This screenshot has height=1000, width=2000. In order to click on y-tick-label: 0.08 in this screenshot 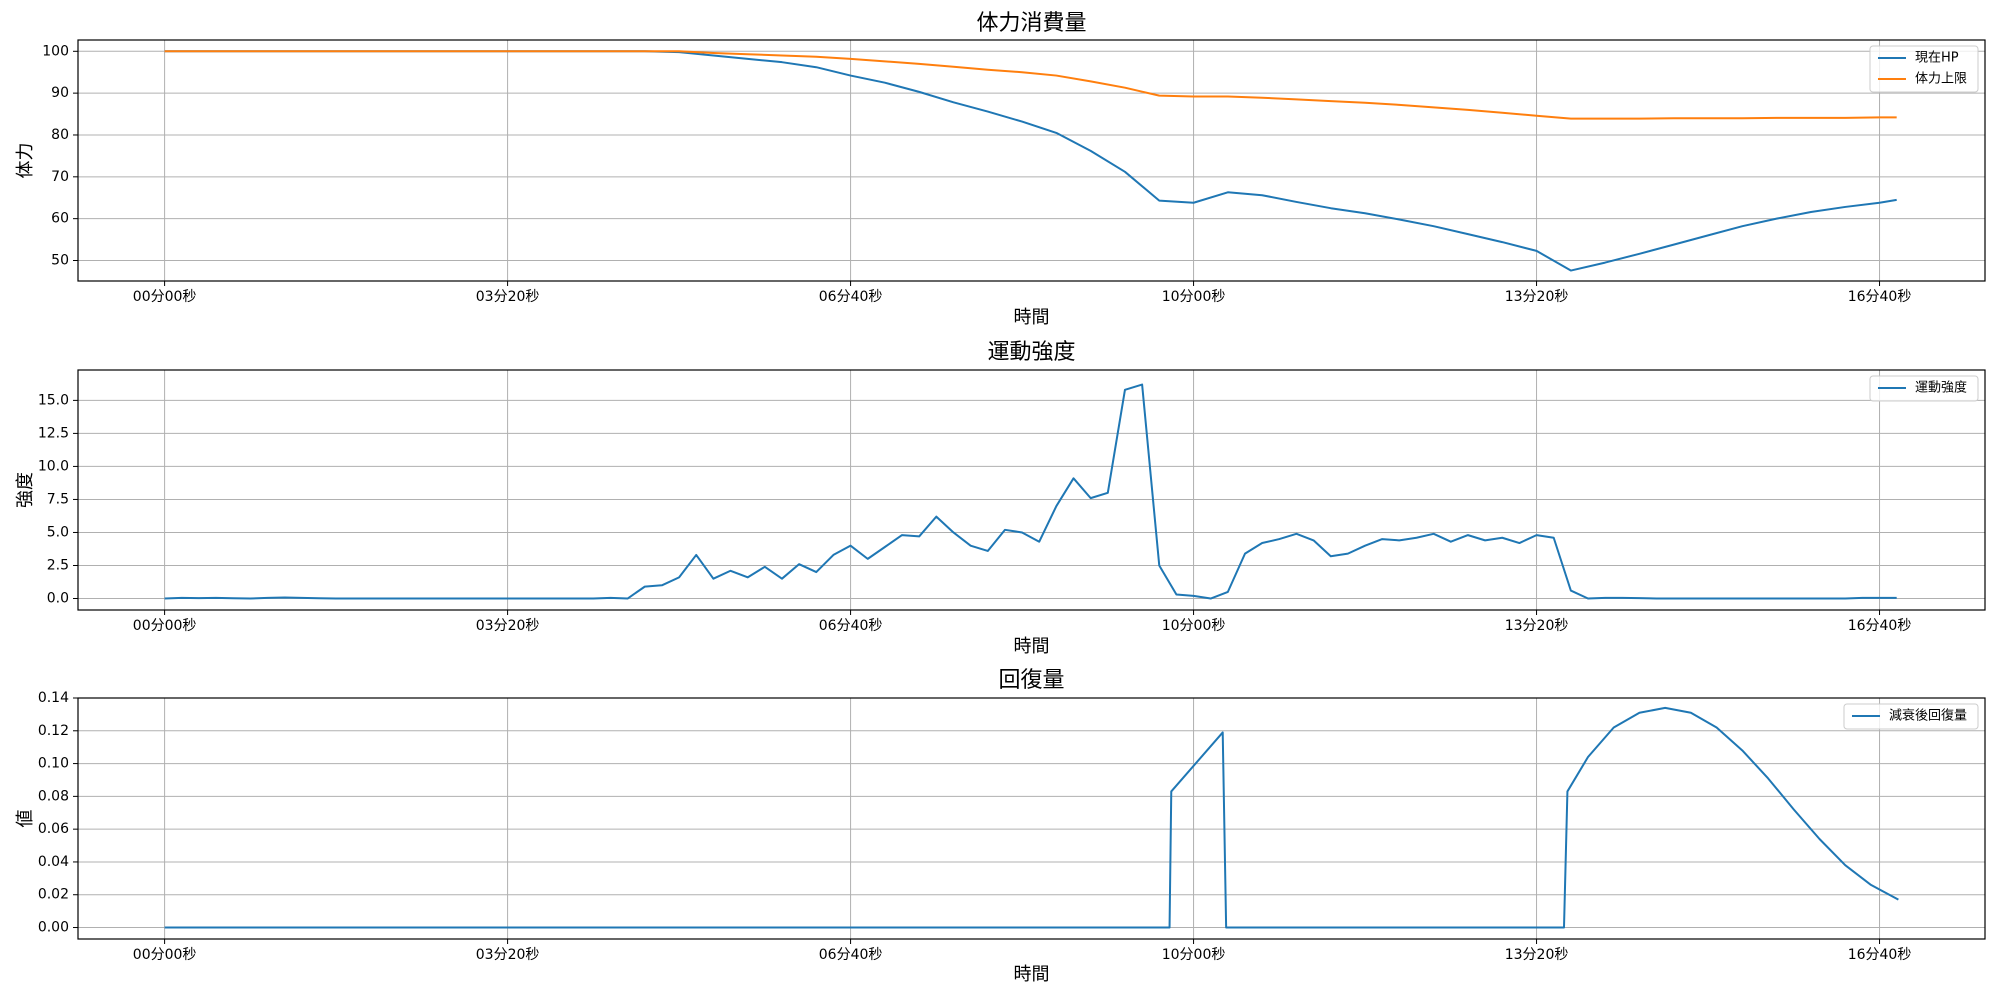, I will do `click(53, 796)`.